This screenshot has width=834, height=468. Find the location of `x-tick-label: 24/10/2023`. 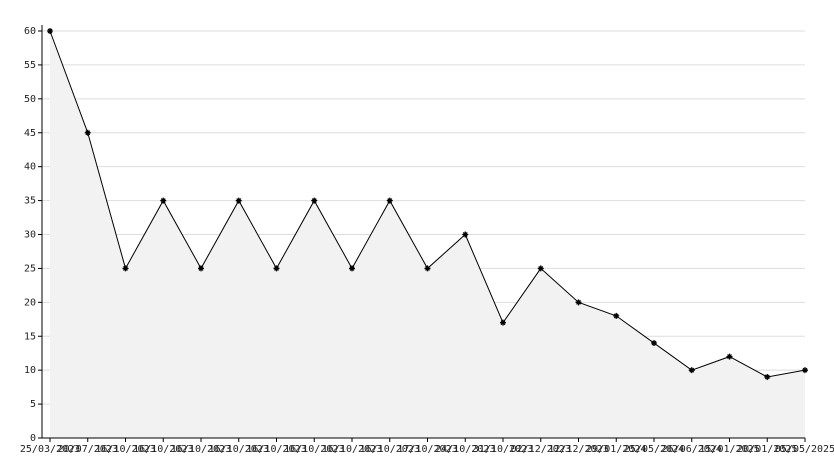

x-tick-label: 24/10/2023 is located at coordinates (465, 449).